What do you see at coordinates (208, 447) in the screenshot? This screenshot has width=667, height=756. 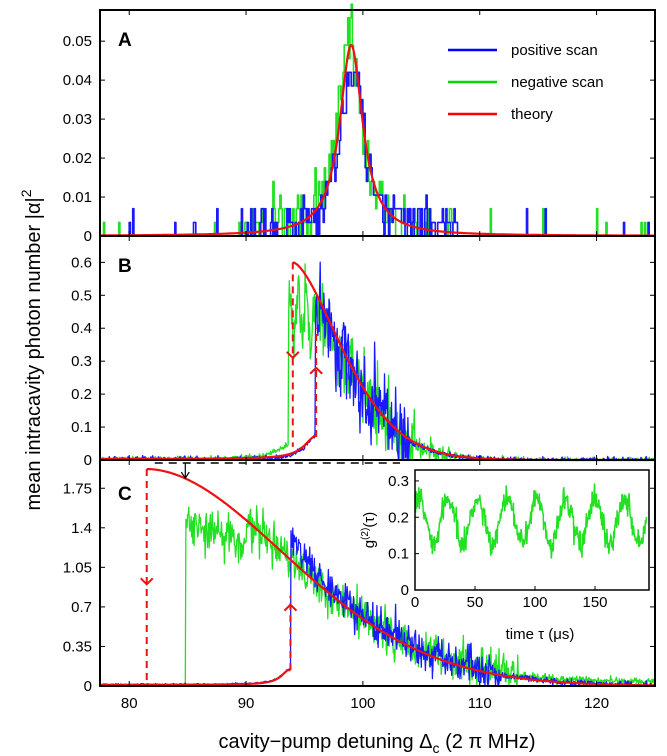 I see `theory-lower-b` at bounding box center [208, 447].